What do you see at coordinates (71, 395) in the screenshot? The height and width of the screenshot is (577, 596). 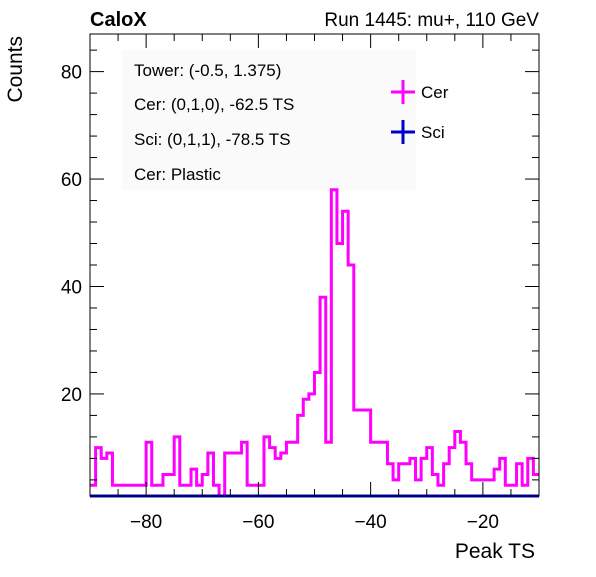 I see `y-tick-label: 20` at bounding box center [71, 395].